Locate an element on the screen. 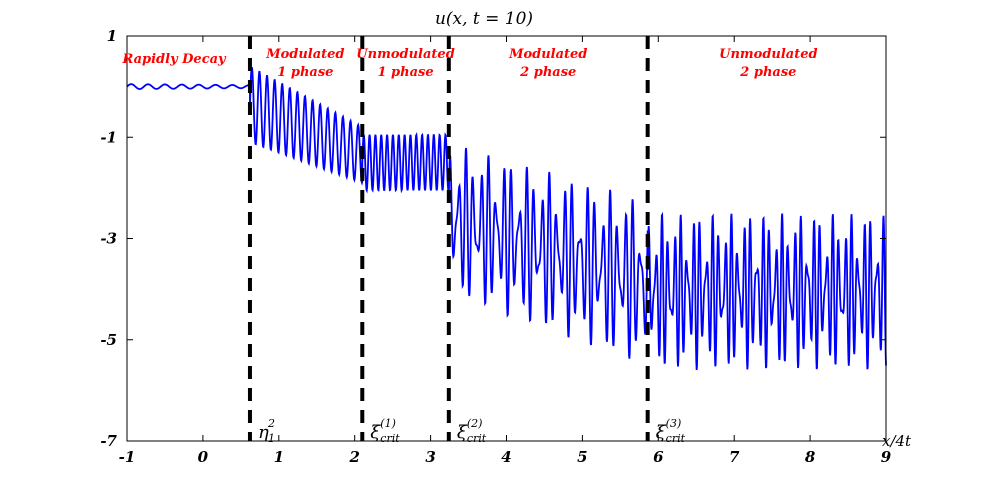 Image resolution: width=981 pixels, height=498 pixels. y-tick-label: -3 is located at coordinates (108, 239).